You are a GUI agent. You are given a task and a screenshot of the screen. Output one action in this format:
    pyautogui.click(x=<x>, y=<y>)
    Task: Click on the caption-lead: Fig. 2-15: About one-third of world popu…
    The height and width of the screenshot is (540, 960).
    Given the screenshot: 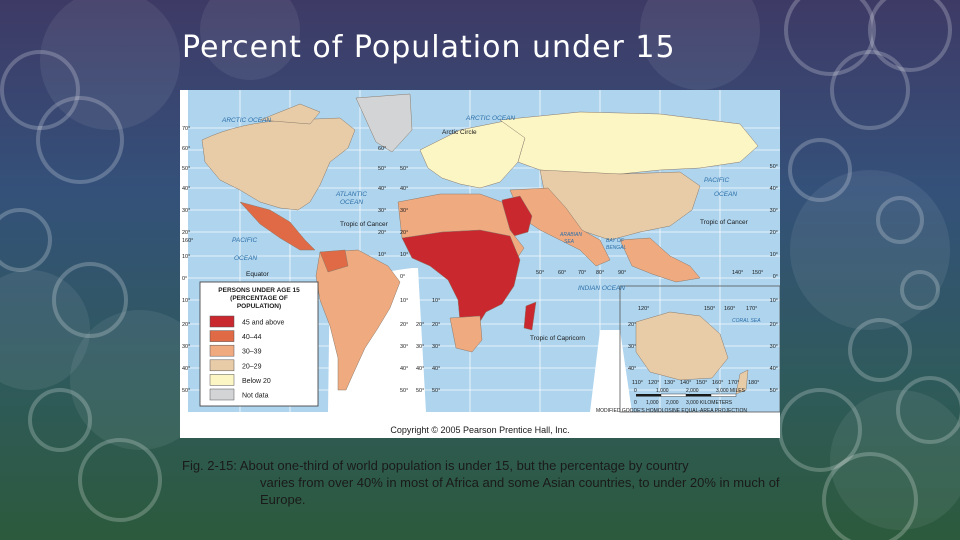 What is the action you would take?
    pyautogui.click(x=435, y=465)
    